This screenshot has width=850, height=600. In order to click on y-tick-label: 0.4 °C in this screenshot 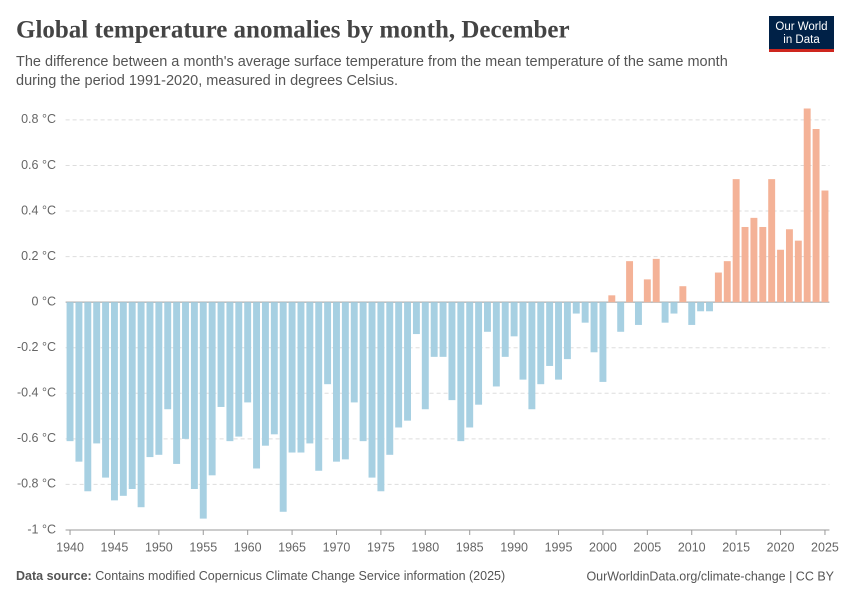, I will do `click(38, 210)`.